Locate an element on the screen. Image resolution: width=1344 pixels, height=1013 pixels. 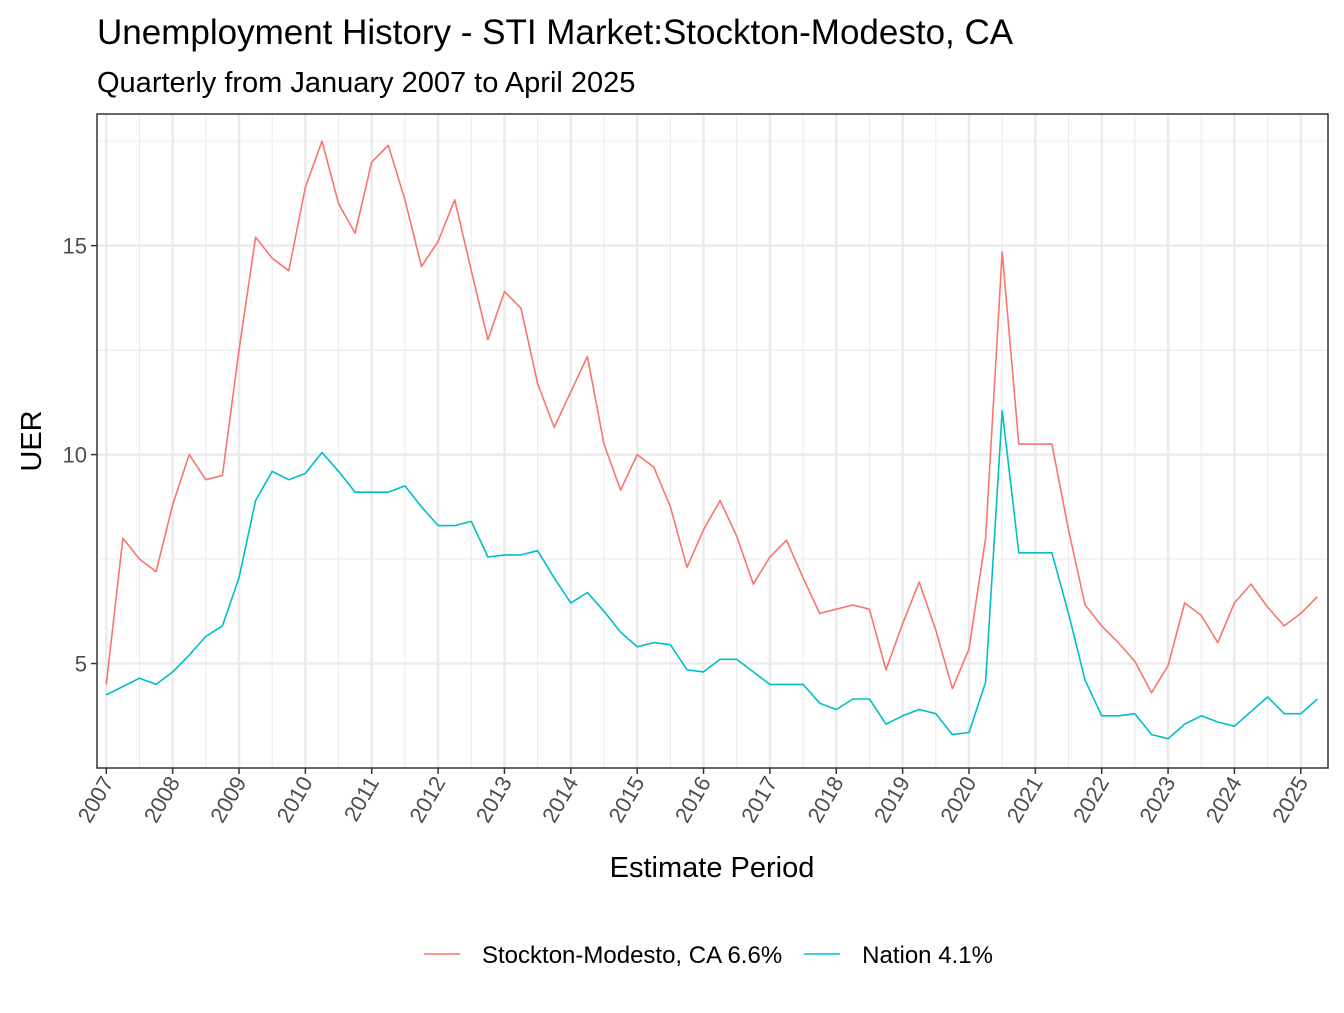
x-tick-label: 2014 is located at coordinates (560, 799).